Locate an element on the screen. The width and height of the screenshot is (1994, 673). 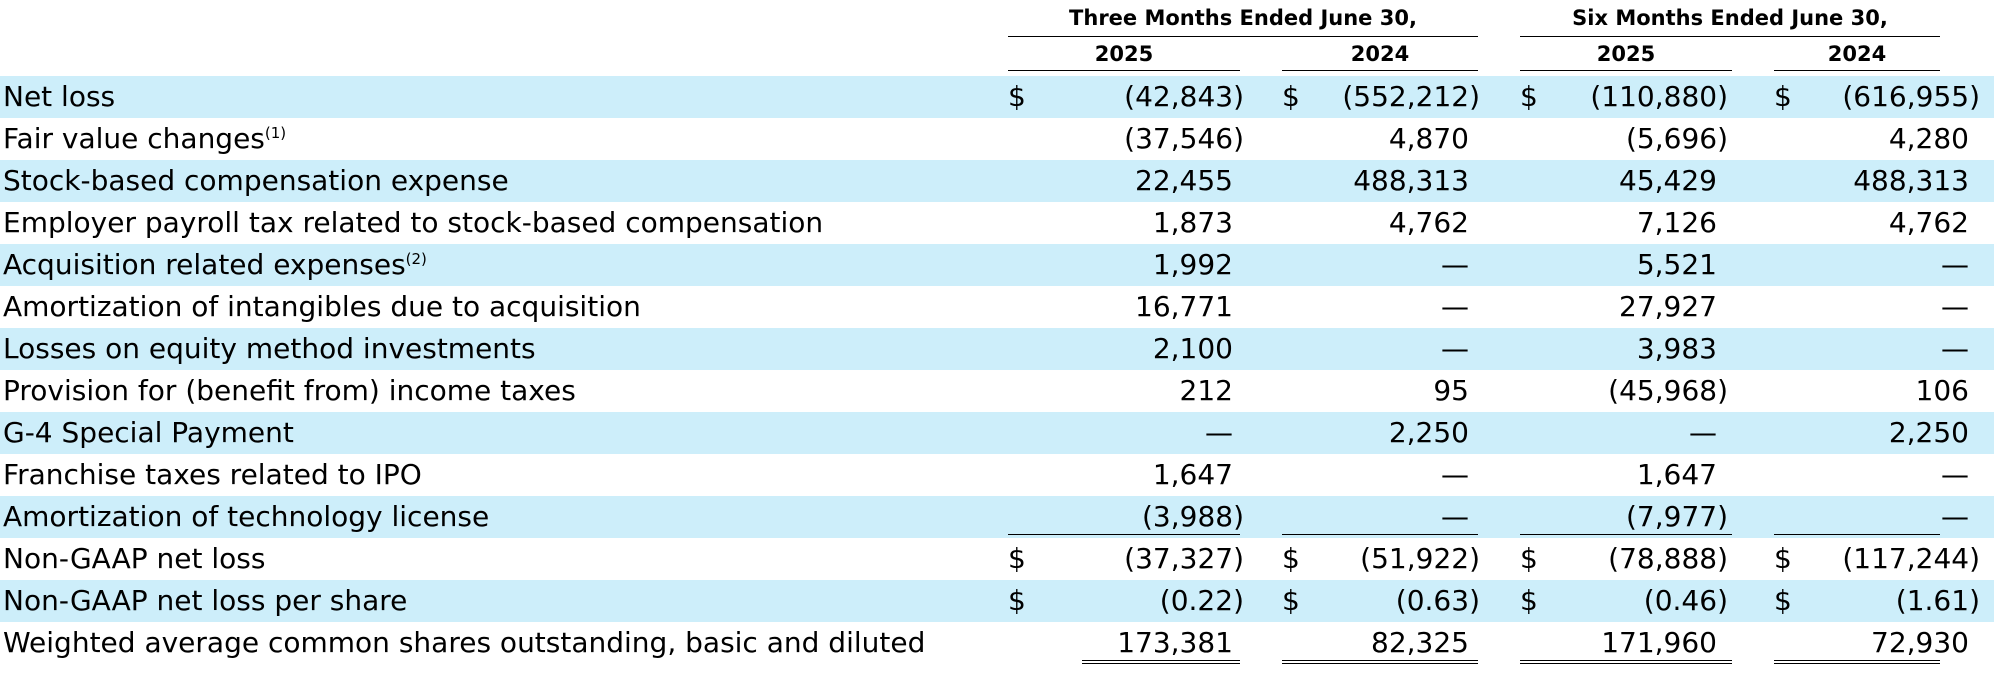
value-cell: 22,455 is located at coordinates (1184, 180).